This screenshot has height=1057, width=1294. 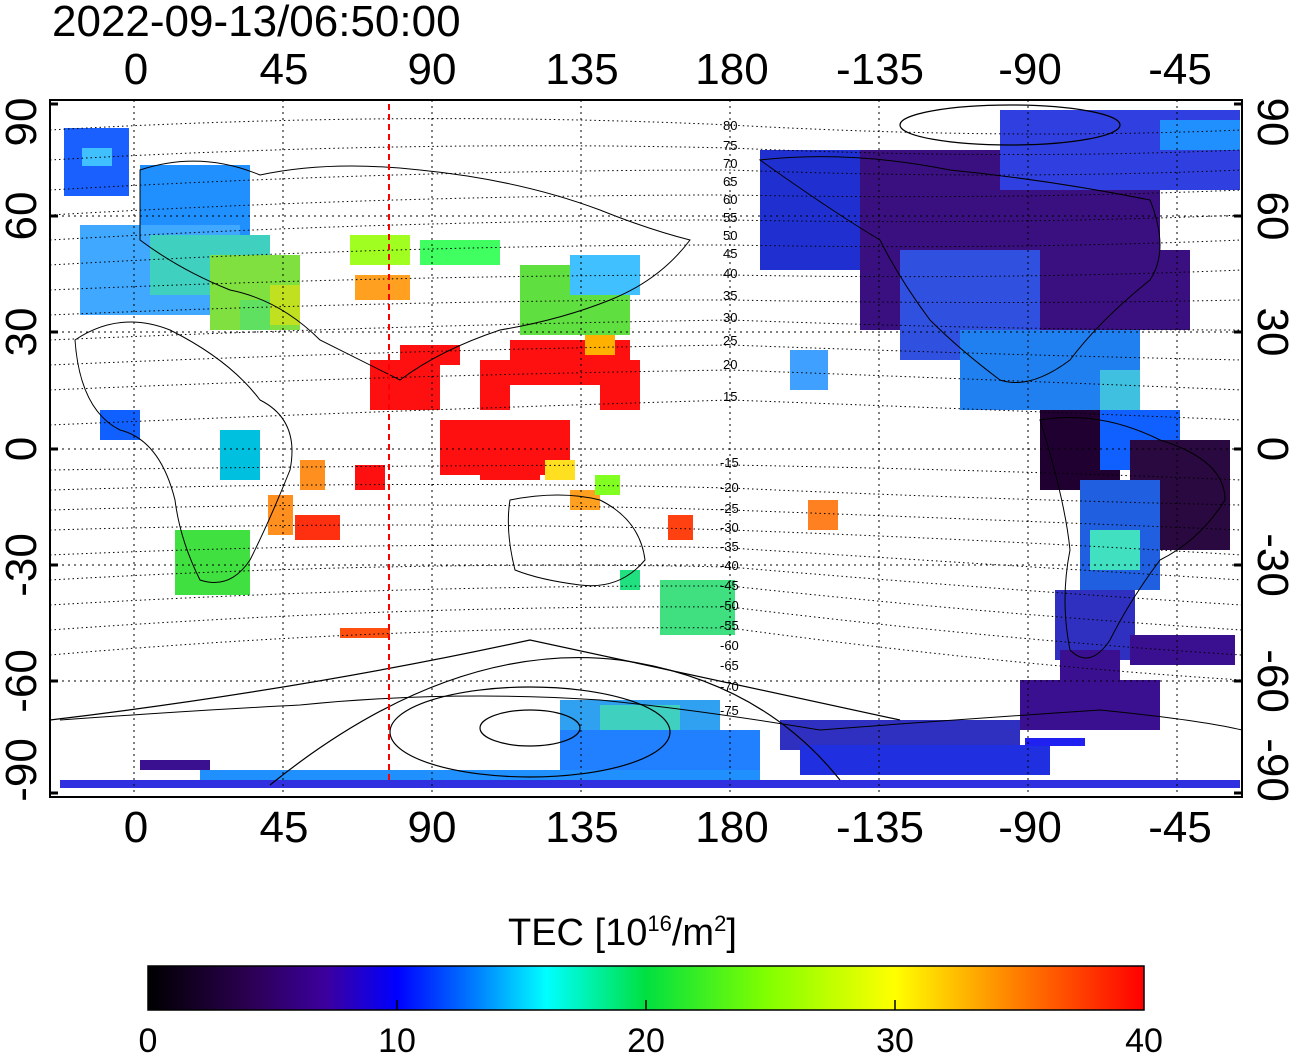 I want to click on timestamp-title: 2022-09-13/06:50:00, so click(x=256, y=23).